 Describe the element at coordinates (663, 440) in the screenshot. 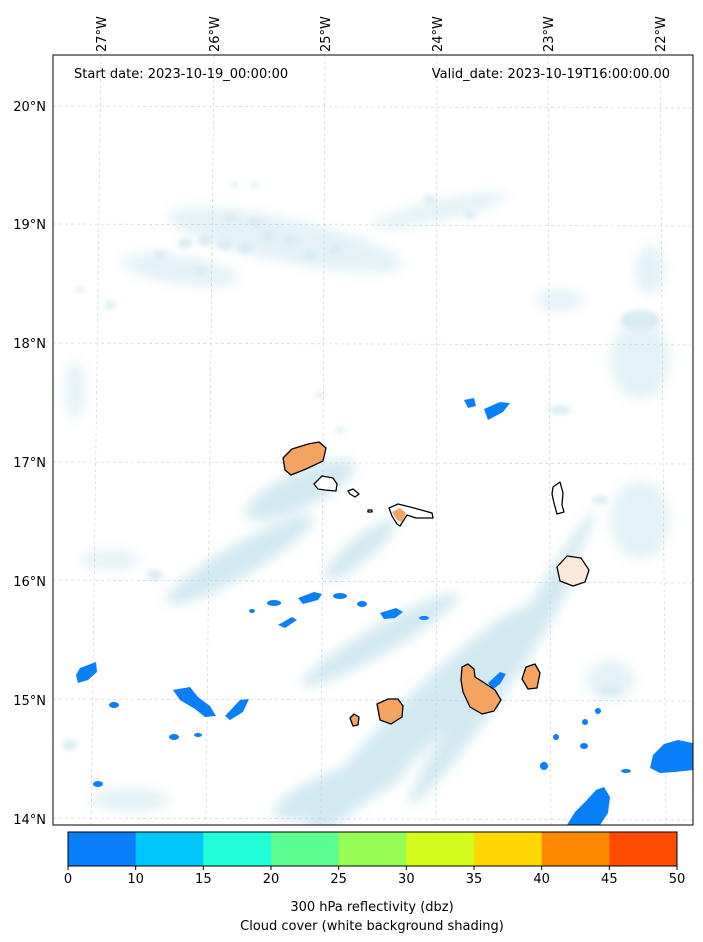

I see `gridline-22w` at that location.